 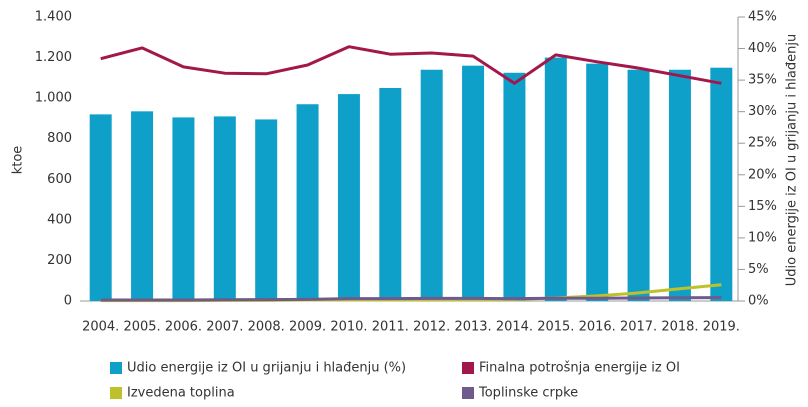 What do you see at coordinates (266, 327) in the screenshot?
I see `x-tick-label: 2008.` at bounding box center [266, 327].